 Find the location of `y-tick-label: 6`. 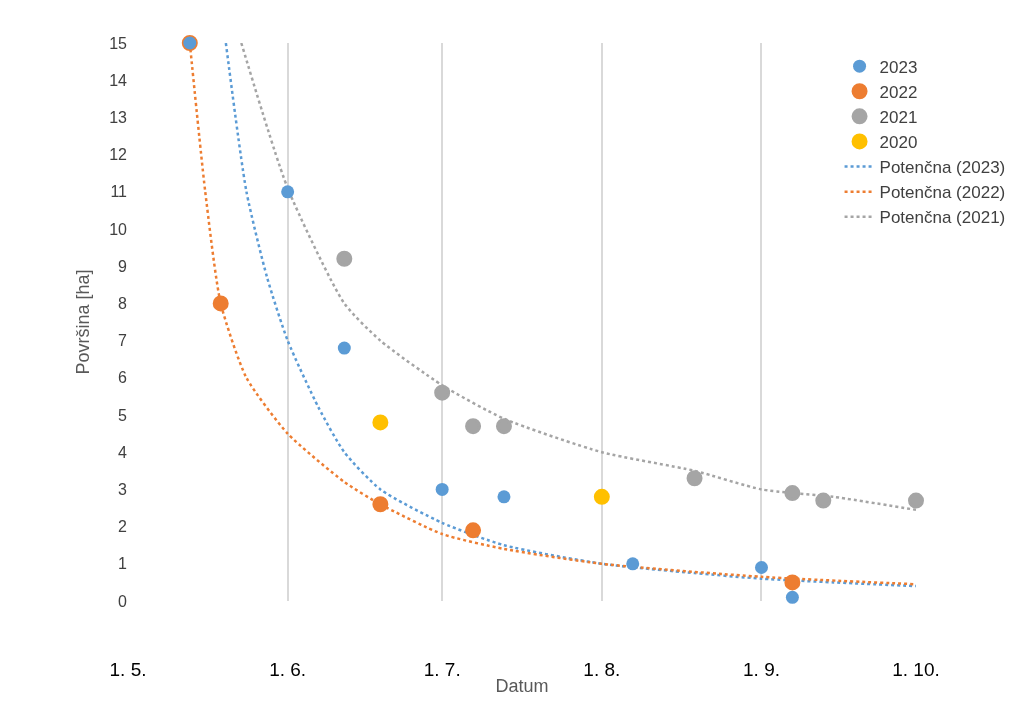

y-tick-label: 6 is located at coordinates (123, 378).